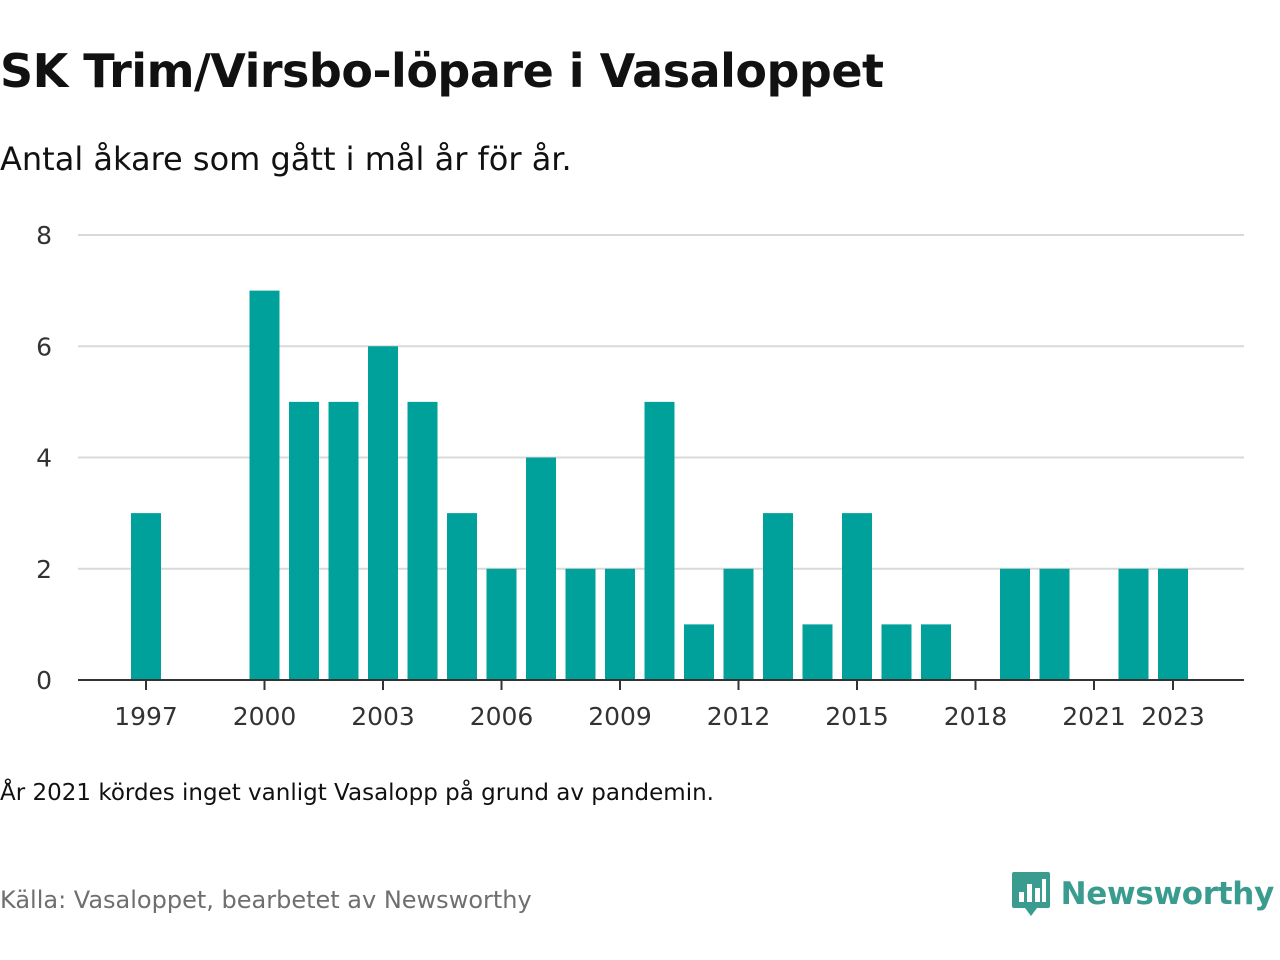 Image resolution: width=1280 pixels, height=960 pixels. I want to click on x-axis: 1997 2000 2003 2006 2009 2012 2015 2018 2021 2023, so click(659, 705).